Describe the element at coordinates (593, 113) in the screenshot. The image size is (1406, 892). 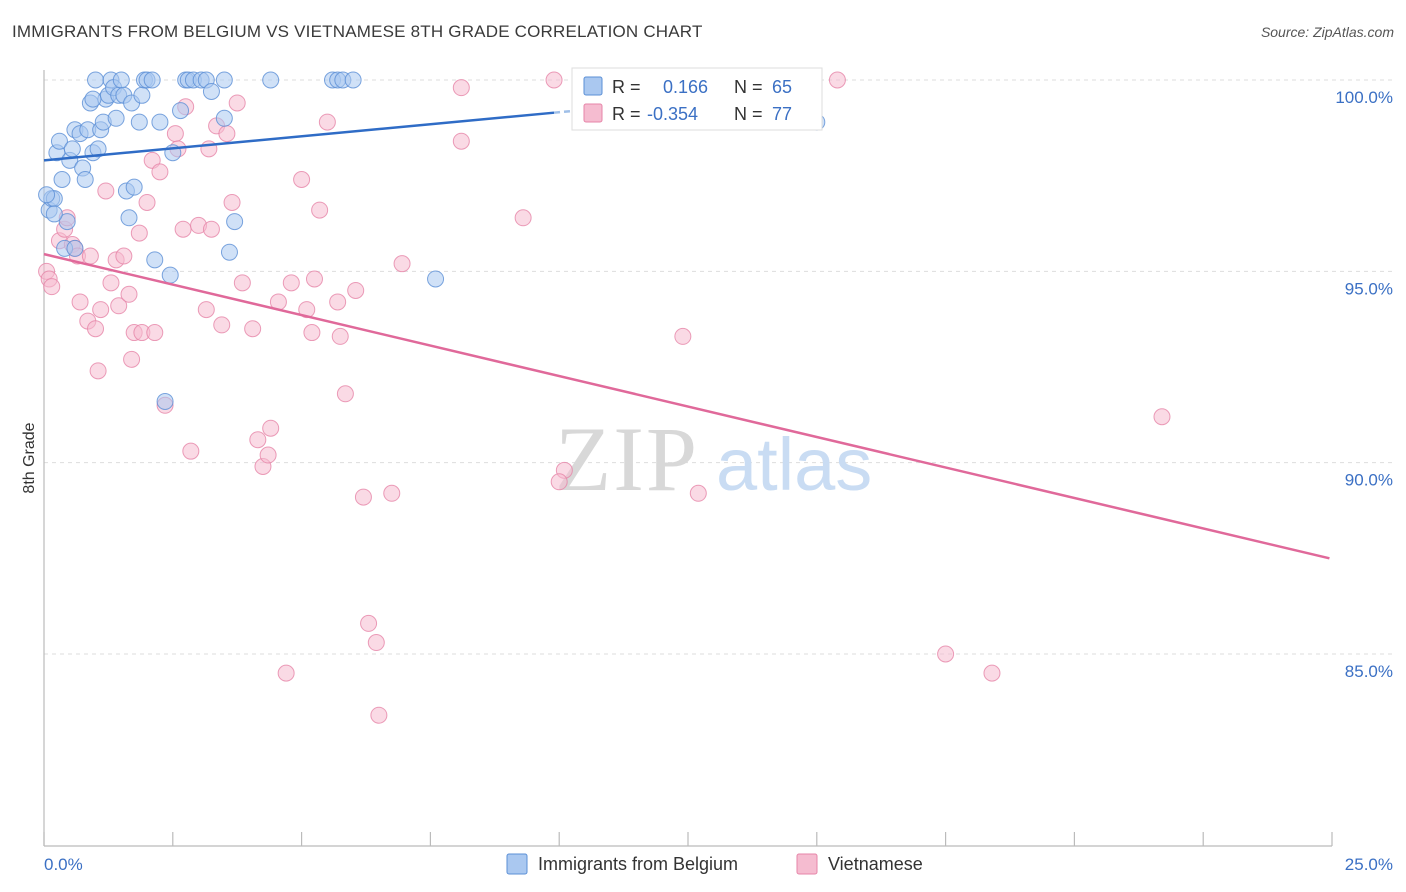
I see `legend-swatch-pink` at that location.